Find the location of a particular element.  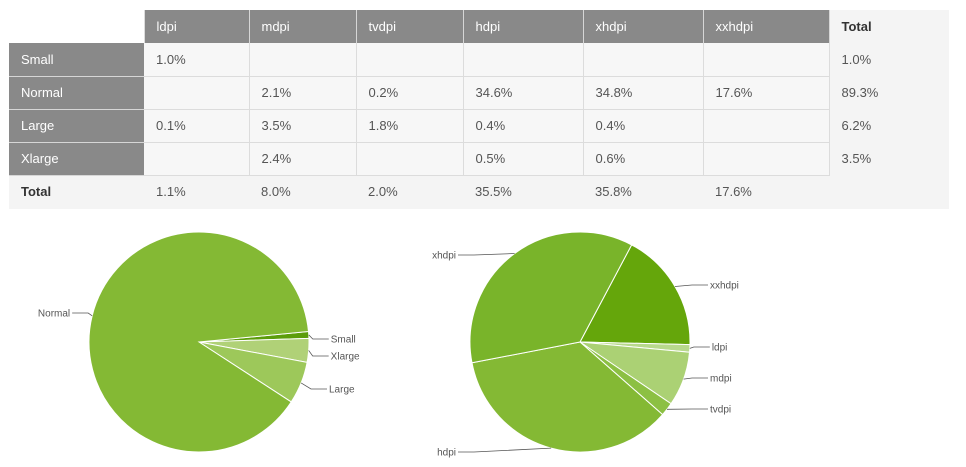

totals-row-header: Total is located at coordinates (36, 192).